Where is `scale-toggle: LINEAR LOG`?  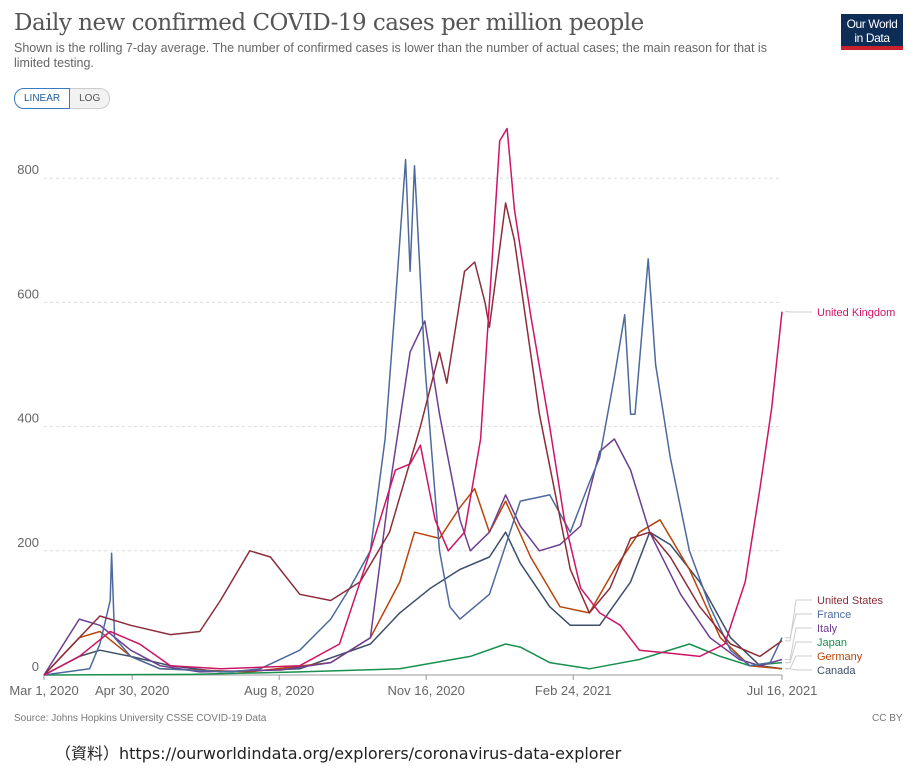
scale-toggle: LINEAR LOG is located at coordinates (62, 98).